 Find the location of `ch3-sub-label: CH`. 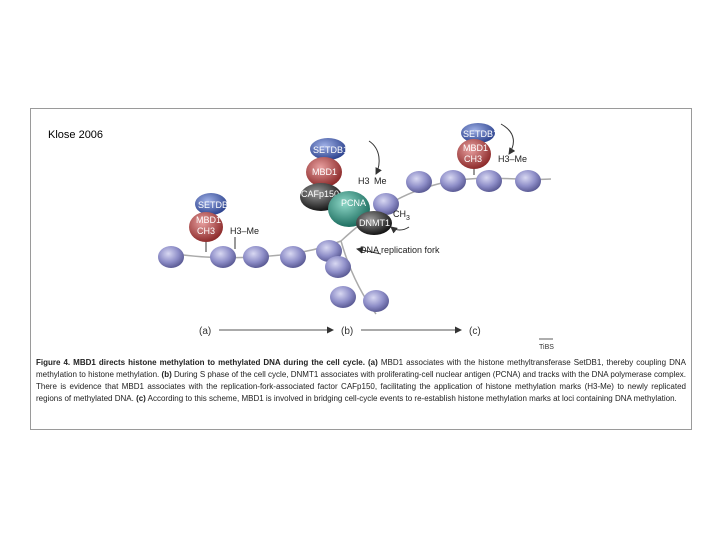

ch3-sub-label: CH is located at coordinates (399, 214).